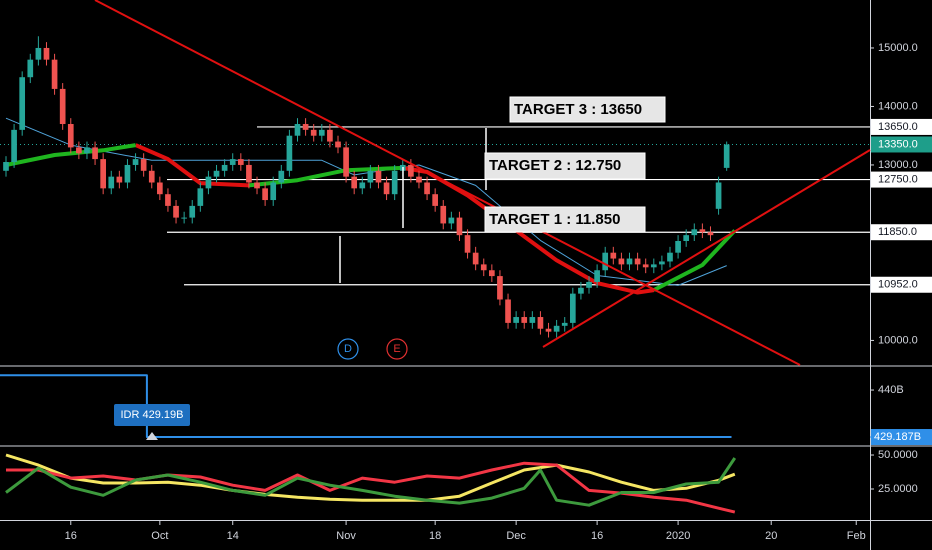 The width and height of the screenshot is (932, 550). What do you see at coordinates (898, 340) in the screenshot?
I see `y-tick-label: 10000.0` at bounding box center [898, 340].